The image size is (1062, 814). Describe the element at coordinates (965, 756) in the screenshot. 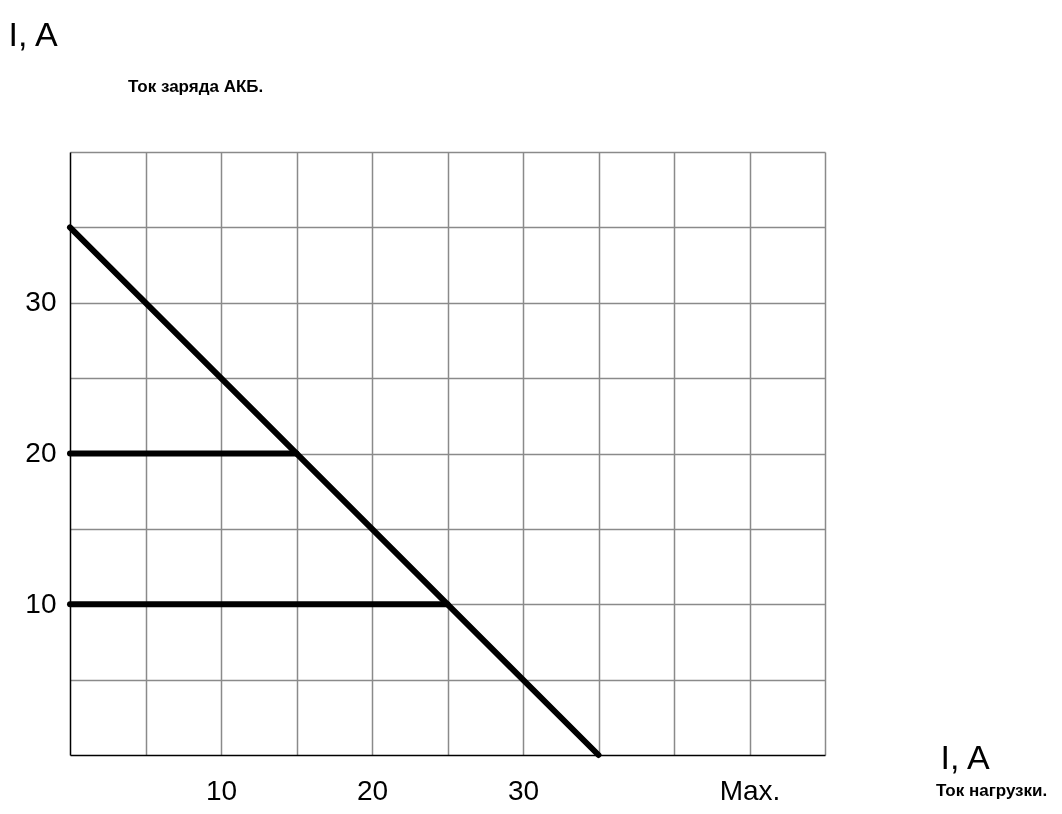

I see `x-axis-title: I, A` at that location.